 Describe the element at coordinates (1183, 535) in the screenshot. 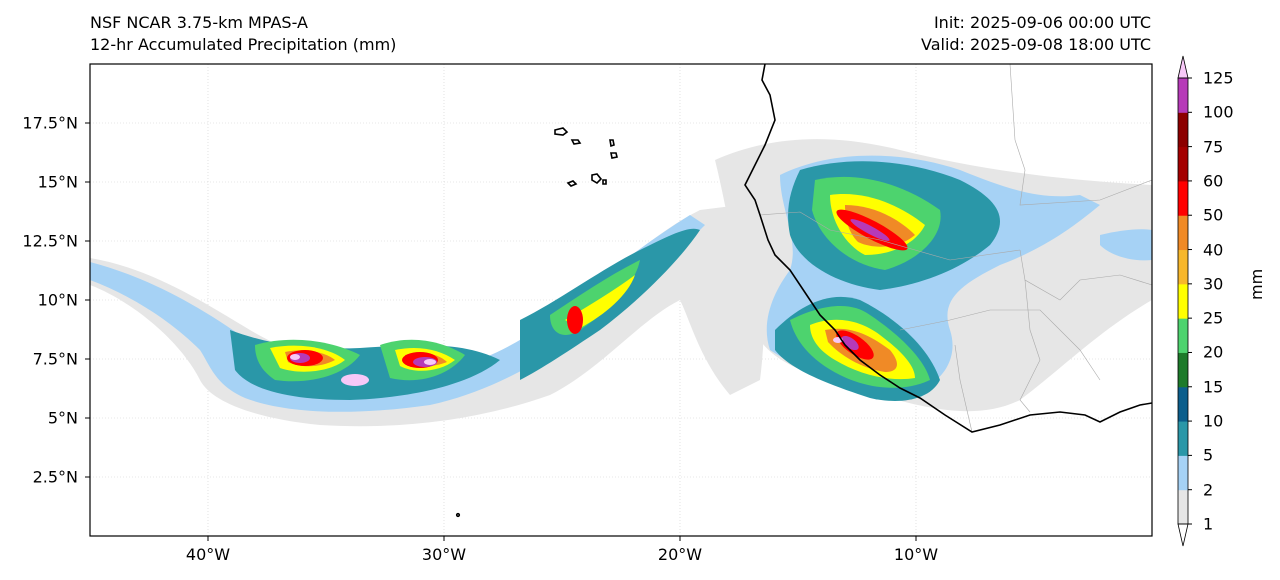

I see `colorbar-extend-min` at that location.